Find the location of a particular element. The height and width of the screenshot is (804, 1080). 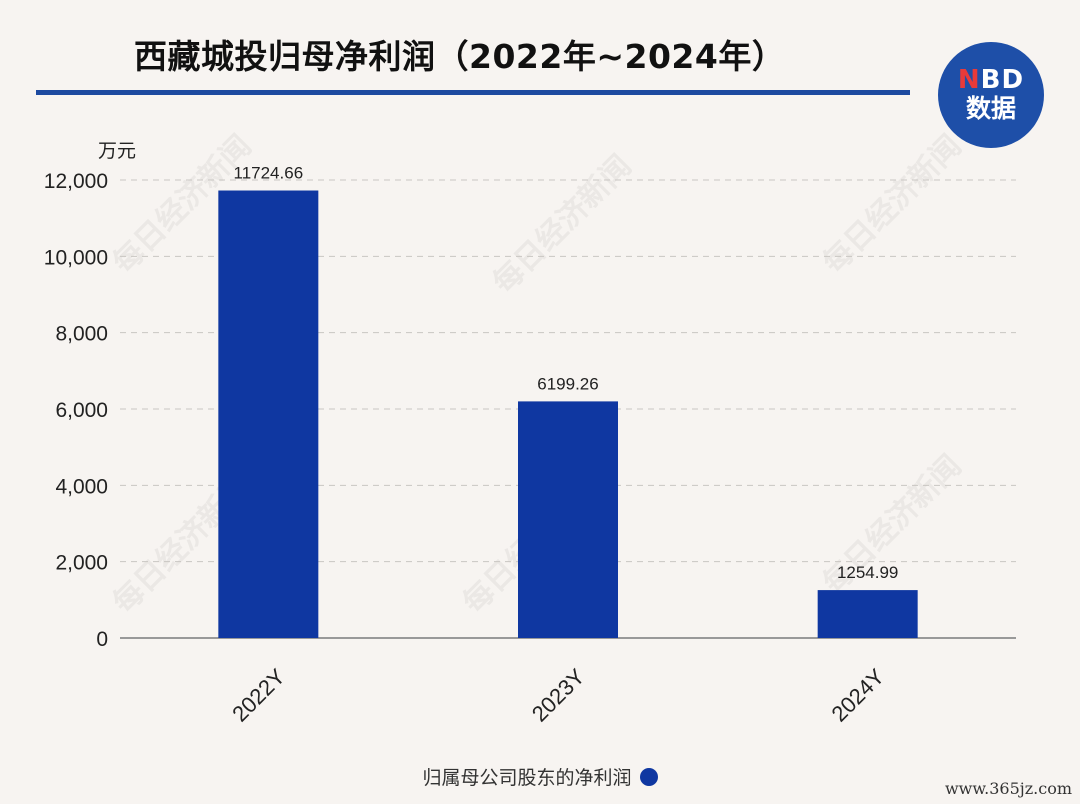

data-label: 11724.66 is located at coordinates (269, 173).